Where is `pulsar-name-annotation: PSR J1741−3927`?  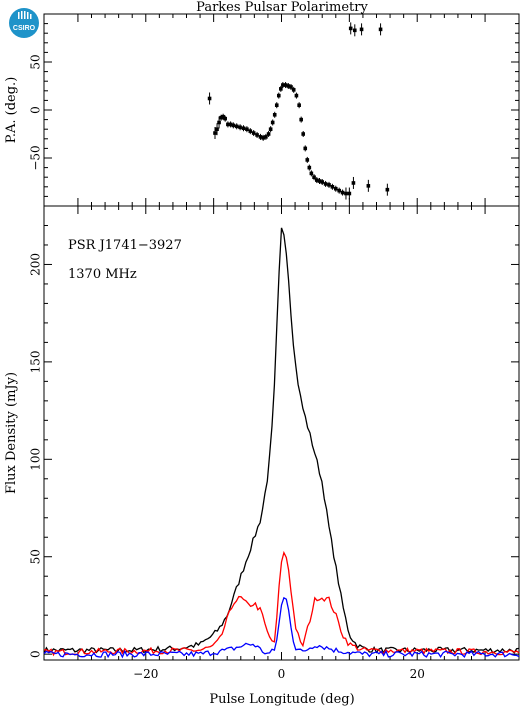
pulsar-name-annotation: PSR J1741−3927 is located at coordinates (125, 245).